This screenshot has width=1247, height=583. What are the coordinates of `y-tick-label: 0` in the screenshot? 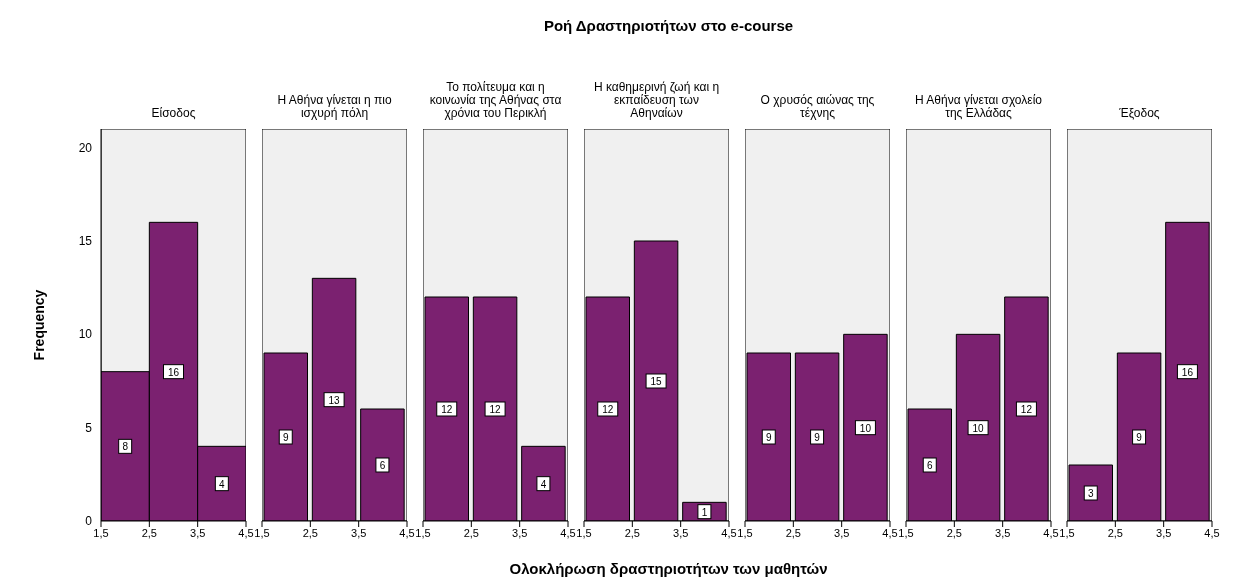 It's located at (89, 521).